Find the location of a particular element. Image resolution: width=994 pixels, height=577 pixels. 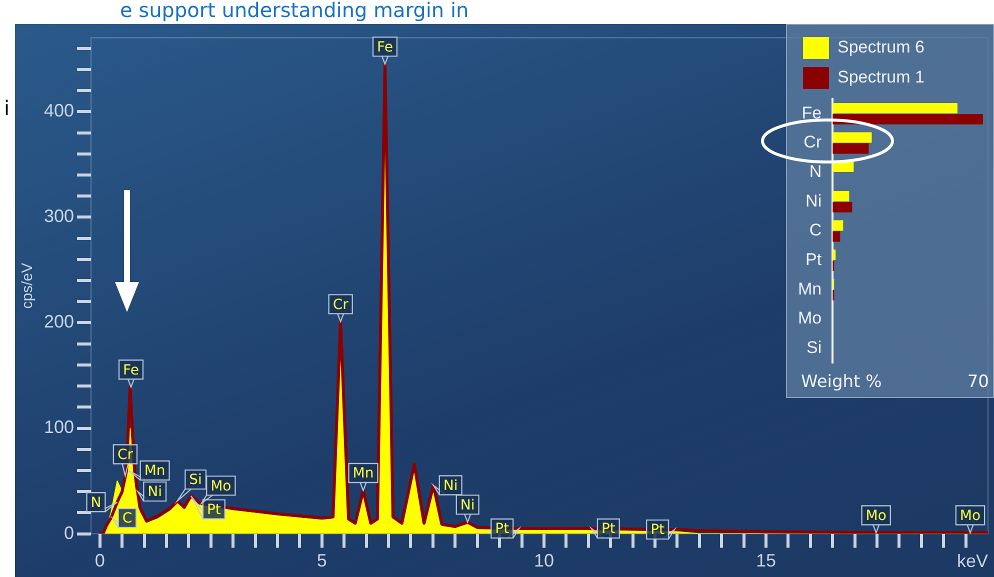

x-axis-title: Weight % is located at coordinates (841, 382).